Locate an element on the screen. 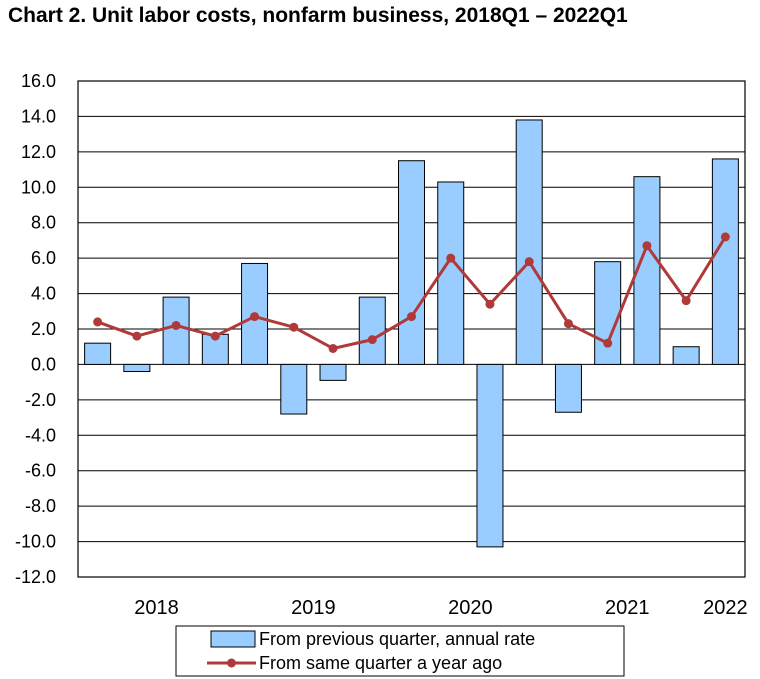  x-year-label: 2020 is located at coordinates (470, 608).